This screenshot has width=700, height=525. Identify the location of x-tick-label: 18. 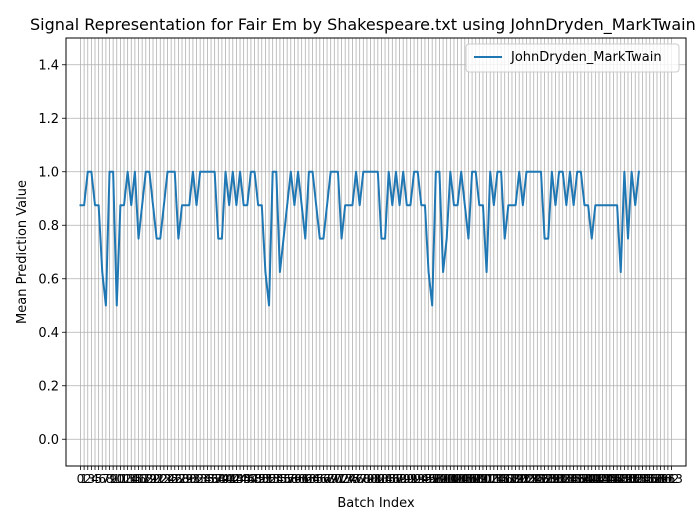
(145, 479).